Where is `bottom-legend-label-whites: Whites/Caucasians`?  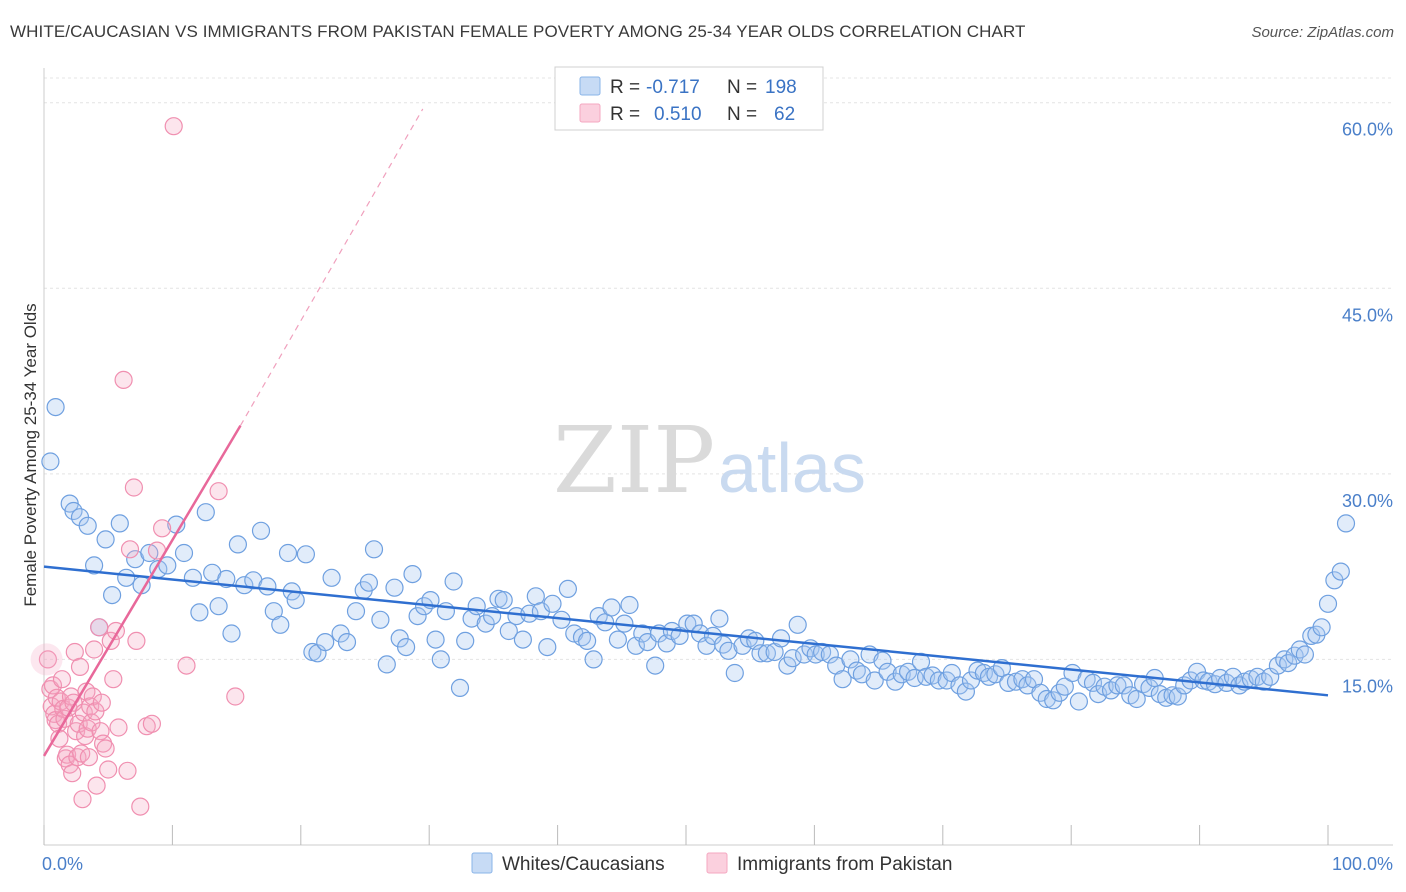 bottom-legend-label-whites: Whites/Caucasians is located at coordinates (583, 864).